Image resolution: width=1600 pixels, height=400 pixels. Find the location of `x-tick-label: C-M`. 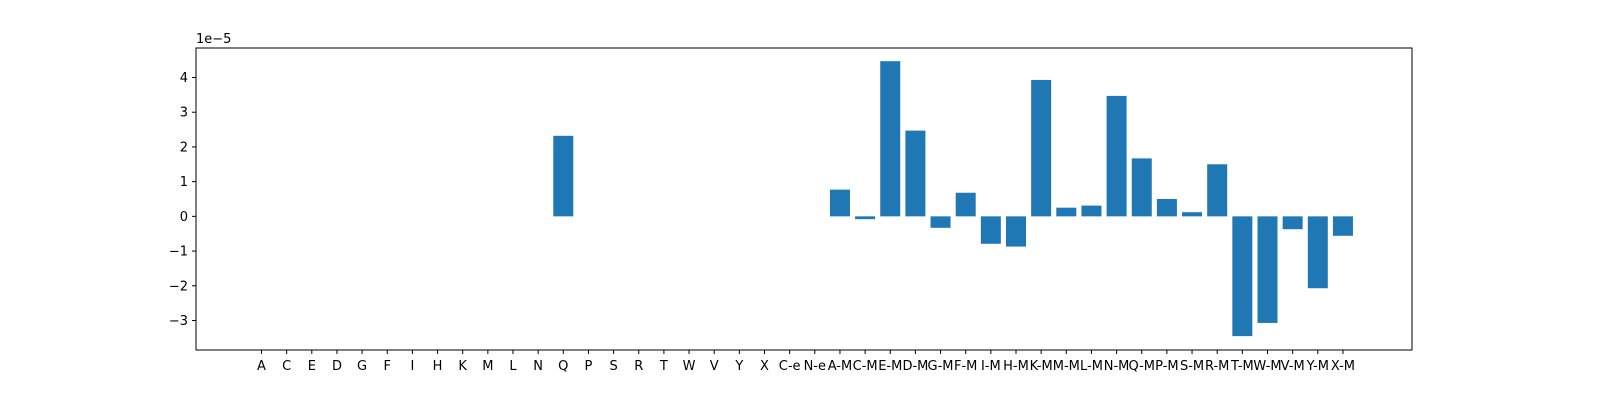

x-tick-label: C-M is located at coordinates (865, 366).